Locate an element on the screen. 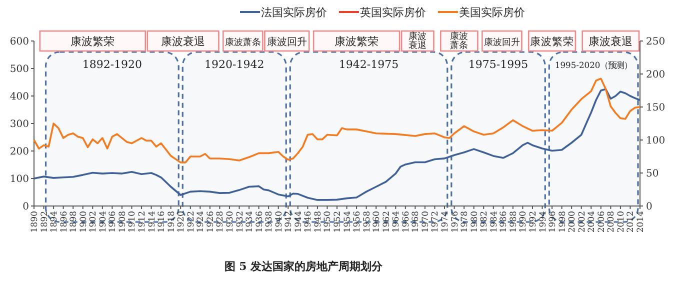 Image resolution: width=687 pixels, height=304 pixels. legend-label: 英国实际房价 is located at coordinates (393, 12).